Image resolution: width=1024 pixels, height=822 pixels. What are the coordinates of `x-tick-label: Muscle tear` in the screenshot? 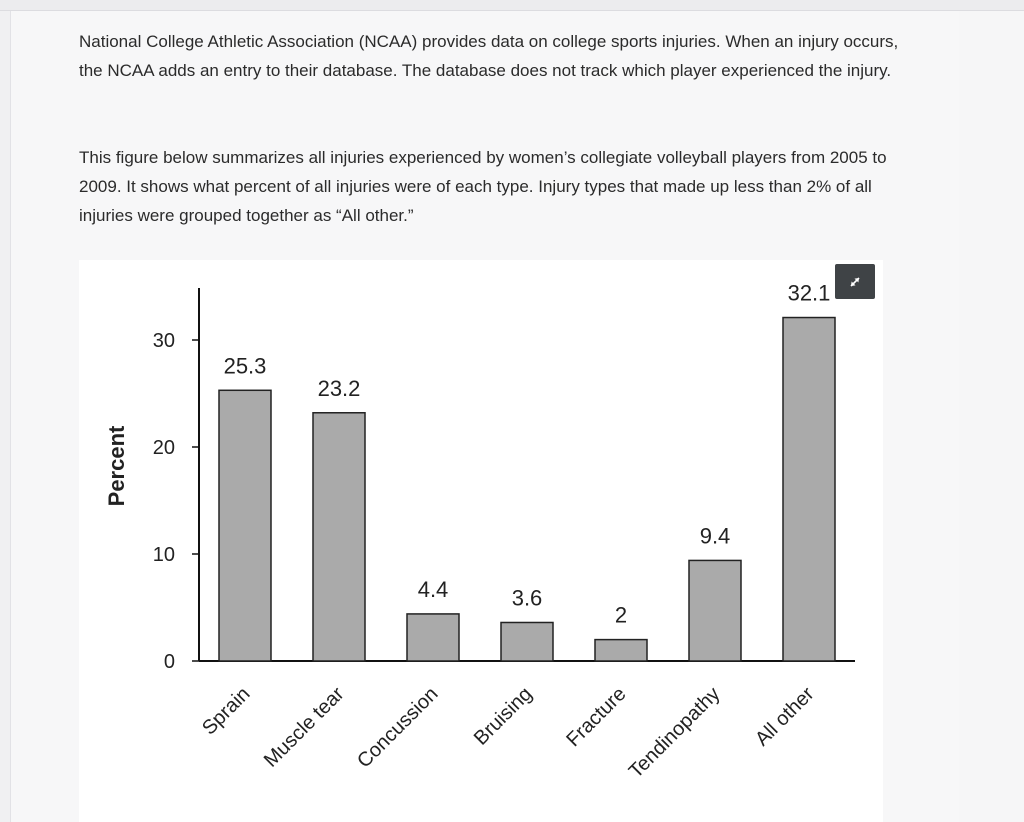 It's located at (304, 727).